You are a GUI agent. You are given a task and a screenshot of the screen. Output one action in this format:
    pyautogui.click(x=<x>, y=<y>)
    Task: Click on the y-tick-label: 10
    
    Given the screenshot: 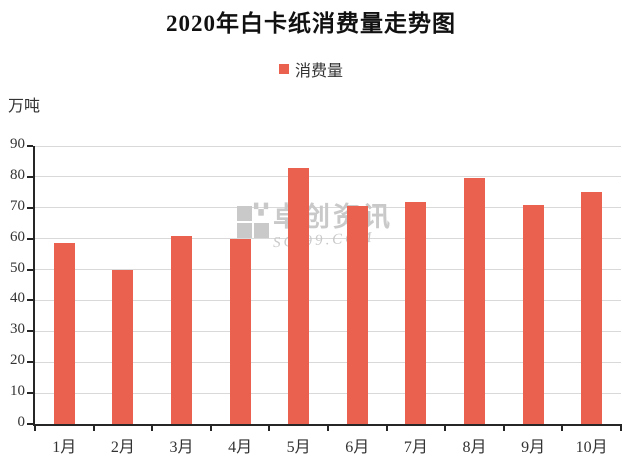 What is the action you would take?
    pyautogui.click(x=17, y=391)
    